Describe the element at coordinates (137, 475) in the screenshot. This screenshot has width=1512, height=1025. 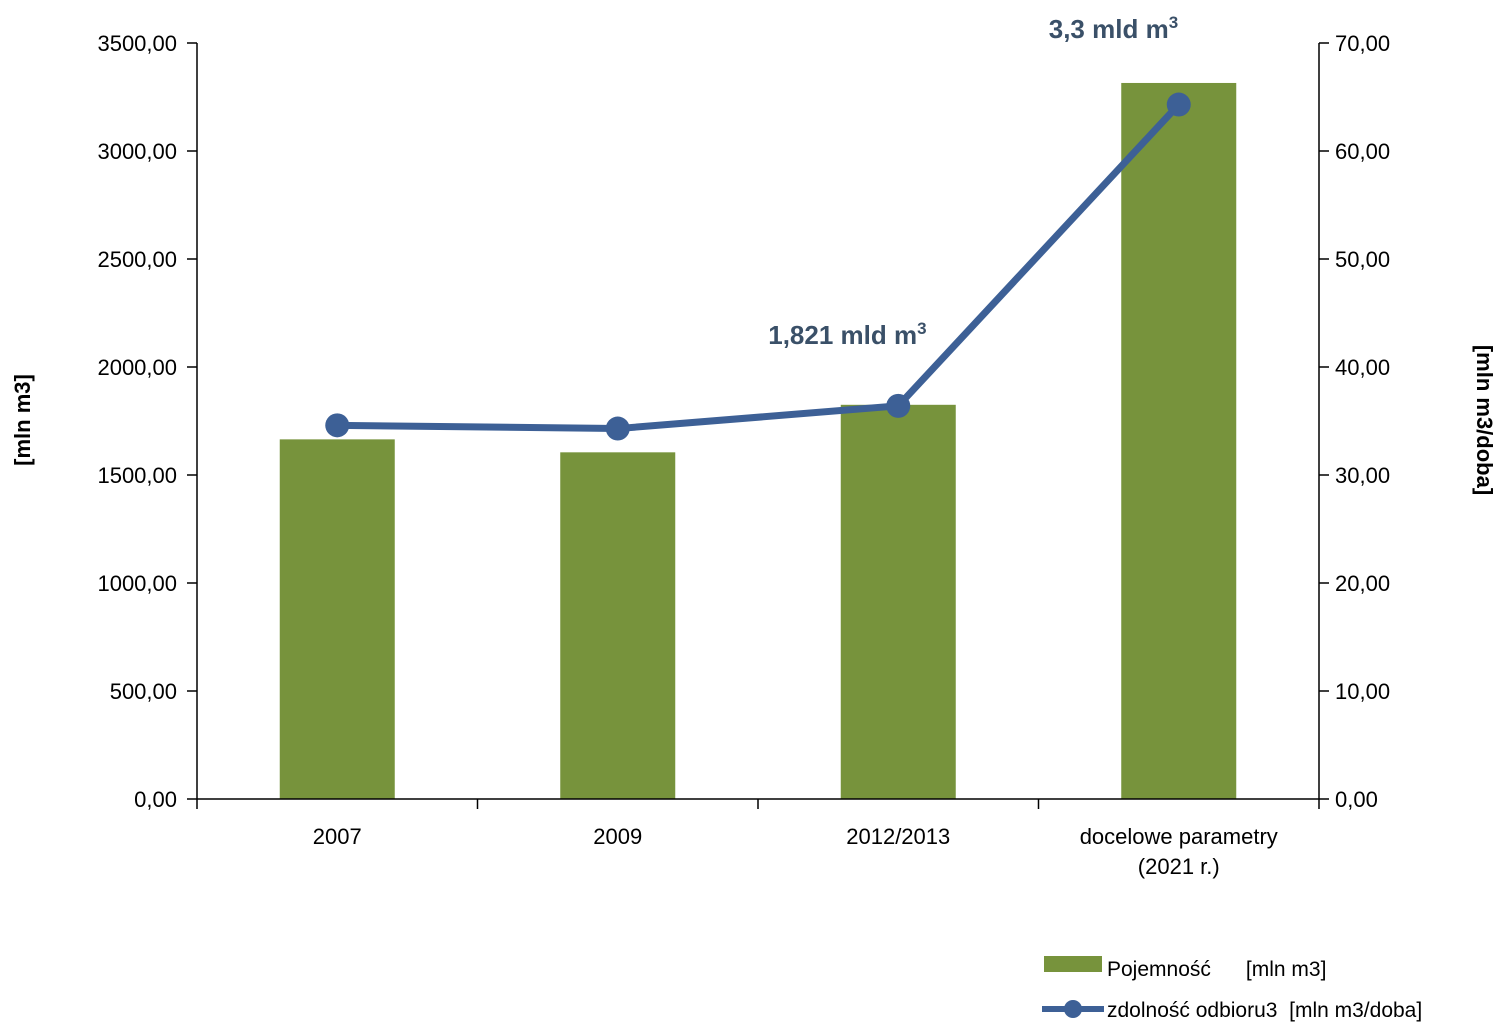
I see `y-left-tick-label: 1500,00` at that location.